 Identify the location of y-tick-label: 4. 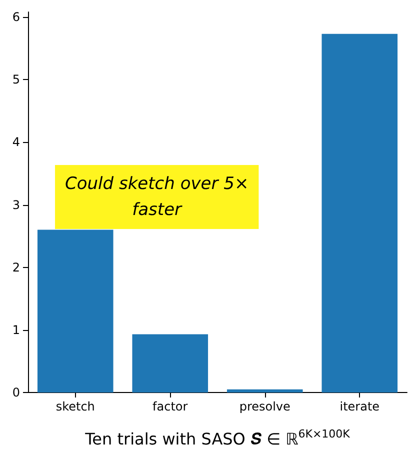
(16, 142).